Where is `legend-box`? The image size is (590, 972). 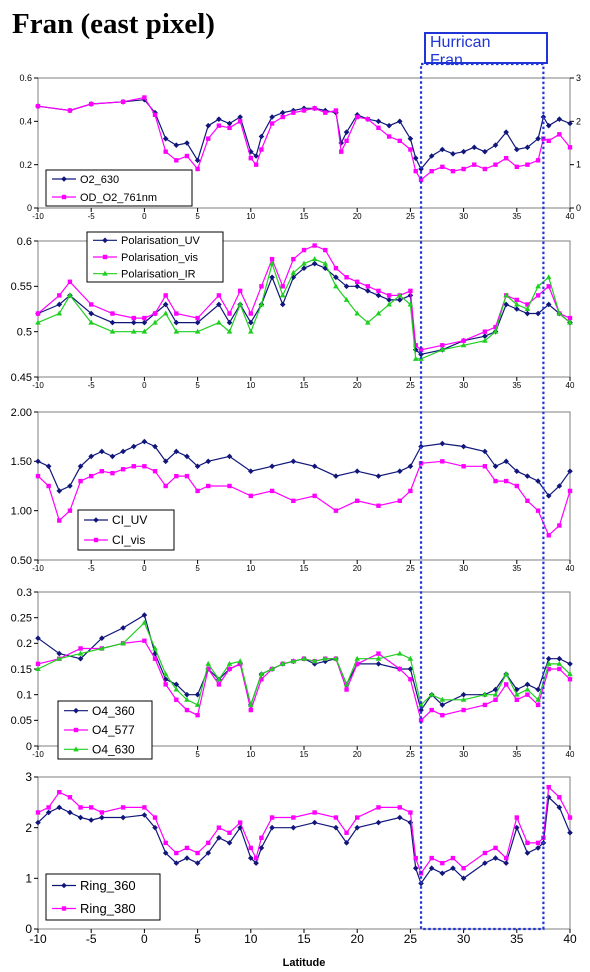 legend-box is located at coordinates (119, 188).